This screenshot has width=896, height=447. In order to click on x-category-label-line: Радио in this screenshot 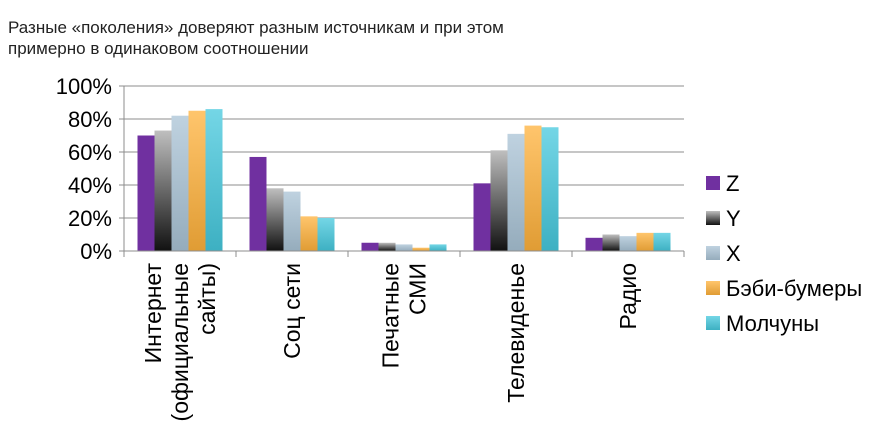, I will do `click(628, 296)`.